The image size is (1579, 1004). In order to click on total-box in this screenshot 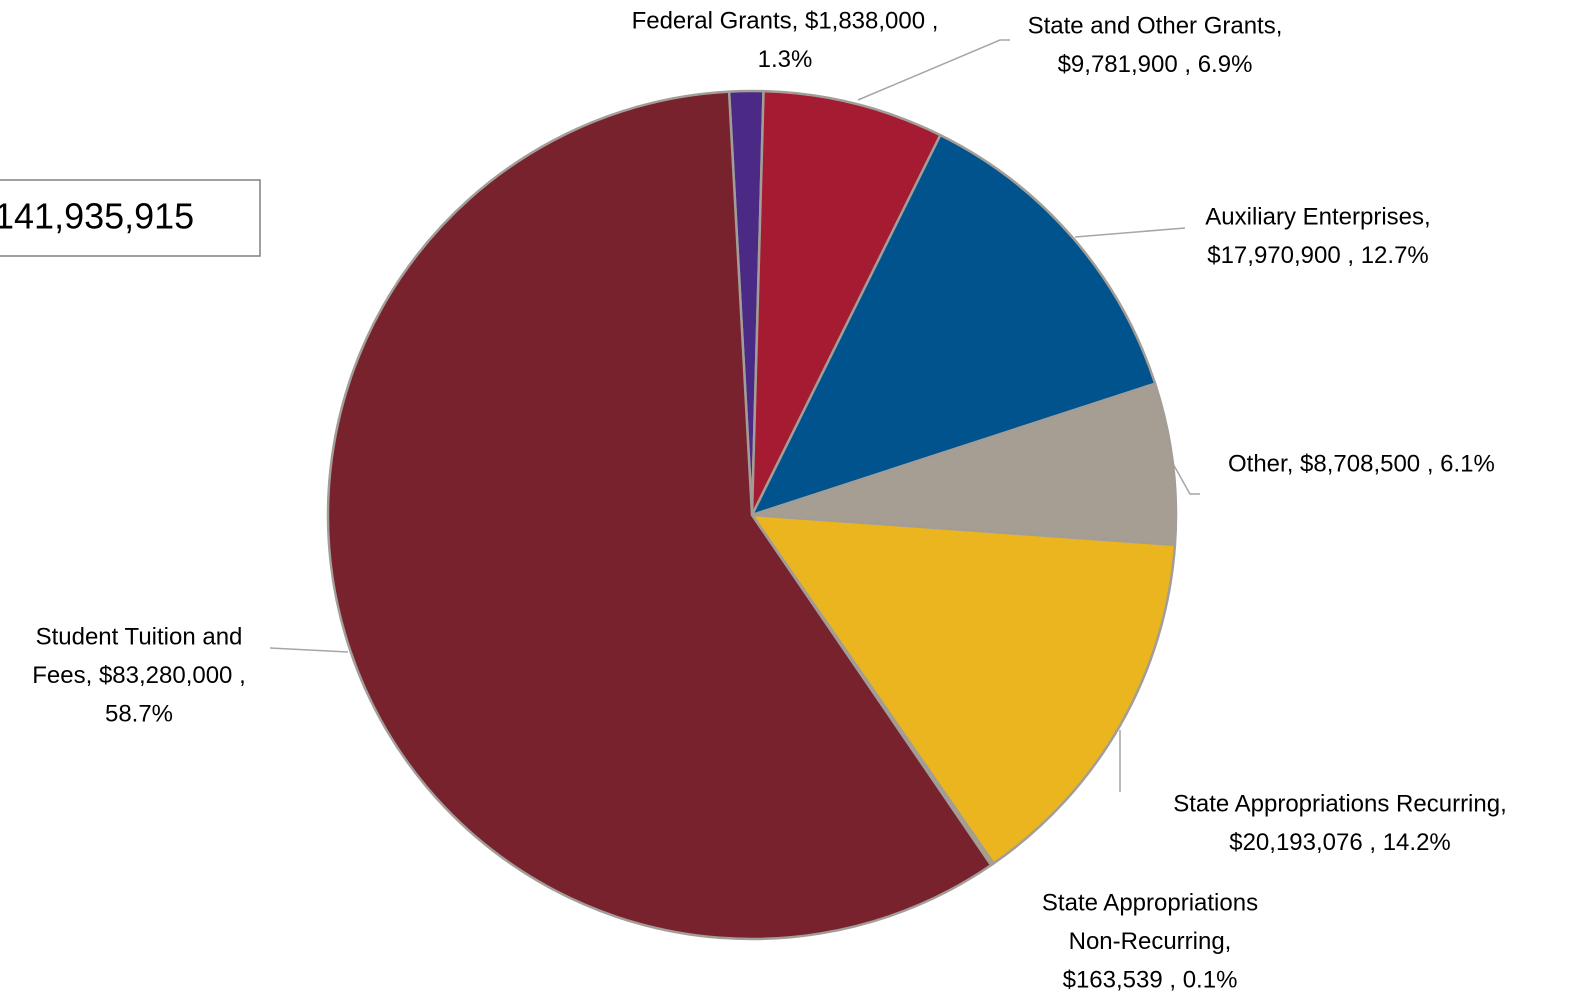, I will do `click(130, 218)`.